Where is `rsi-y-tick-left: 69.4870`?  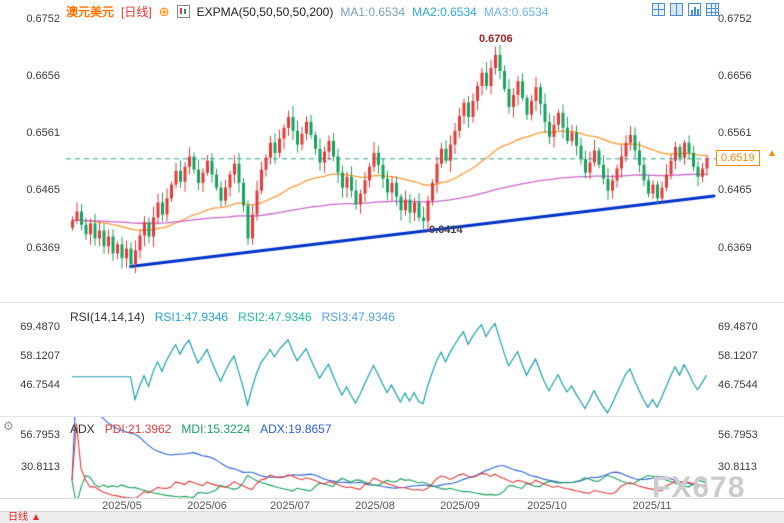 rsi-y-tick-left: 69.4870 is located at coordinates (40, 327).